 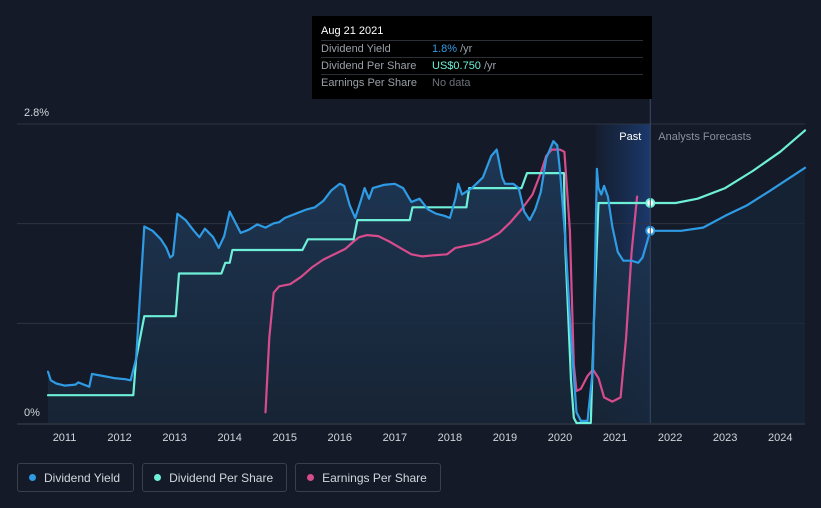 I want to click on x-tick-label: 2020, so click(x=560, y=438).